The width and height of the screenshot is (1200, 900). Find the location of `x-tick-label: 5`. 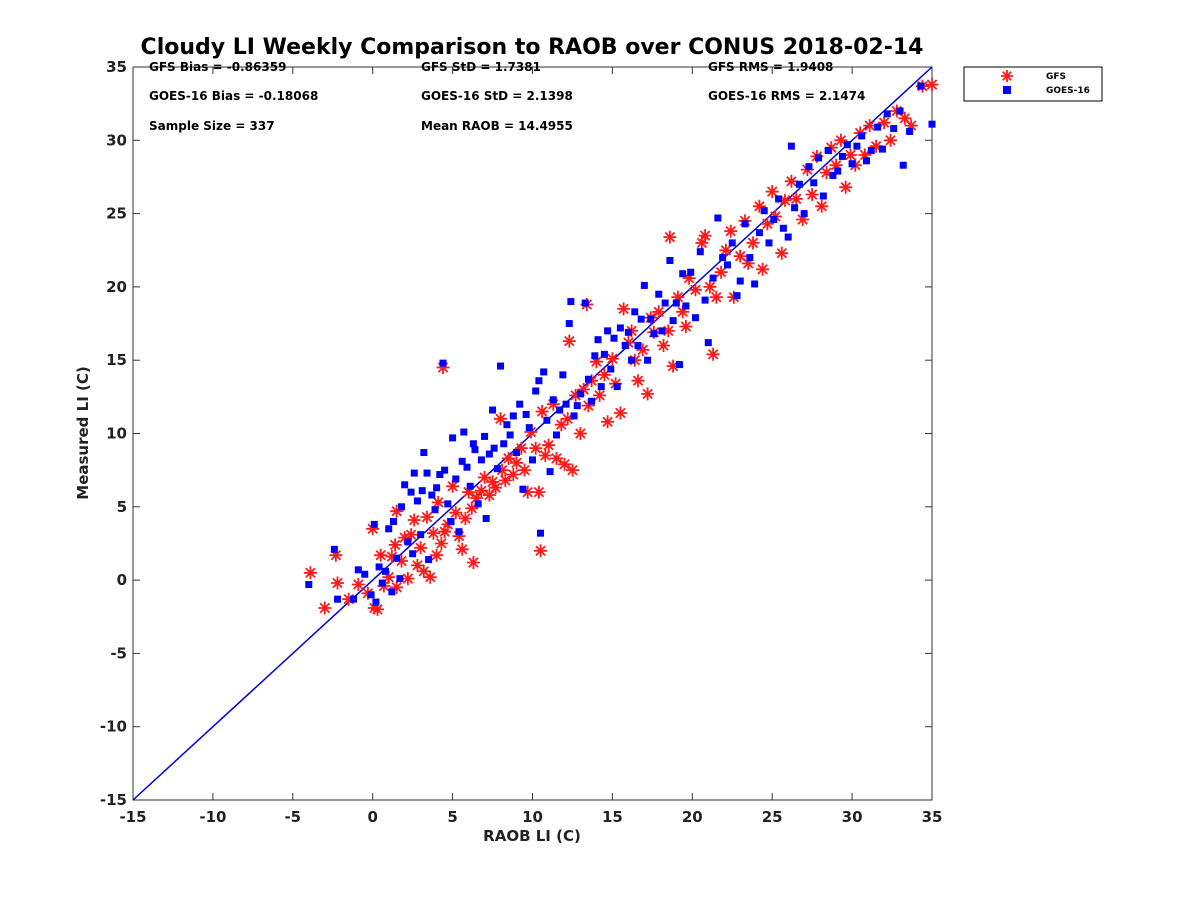

x-tick-label: 5 is located at coordinates (452, 817).